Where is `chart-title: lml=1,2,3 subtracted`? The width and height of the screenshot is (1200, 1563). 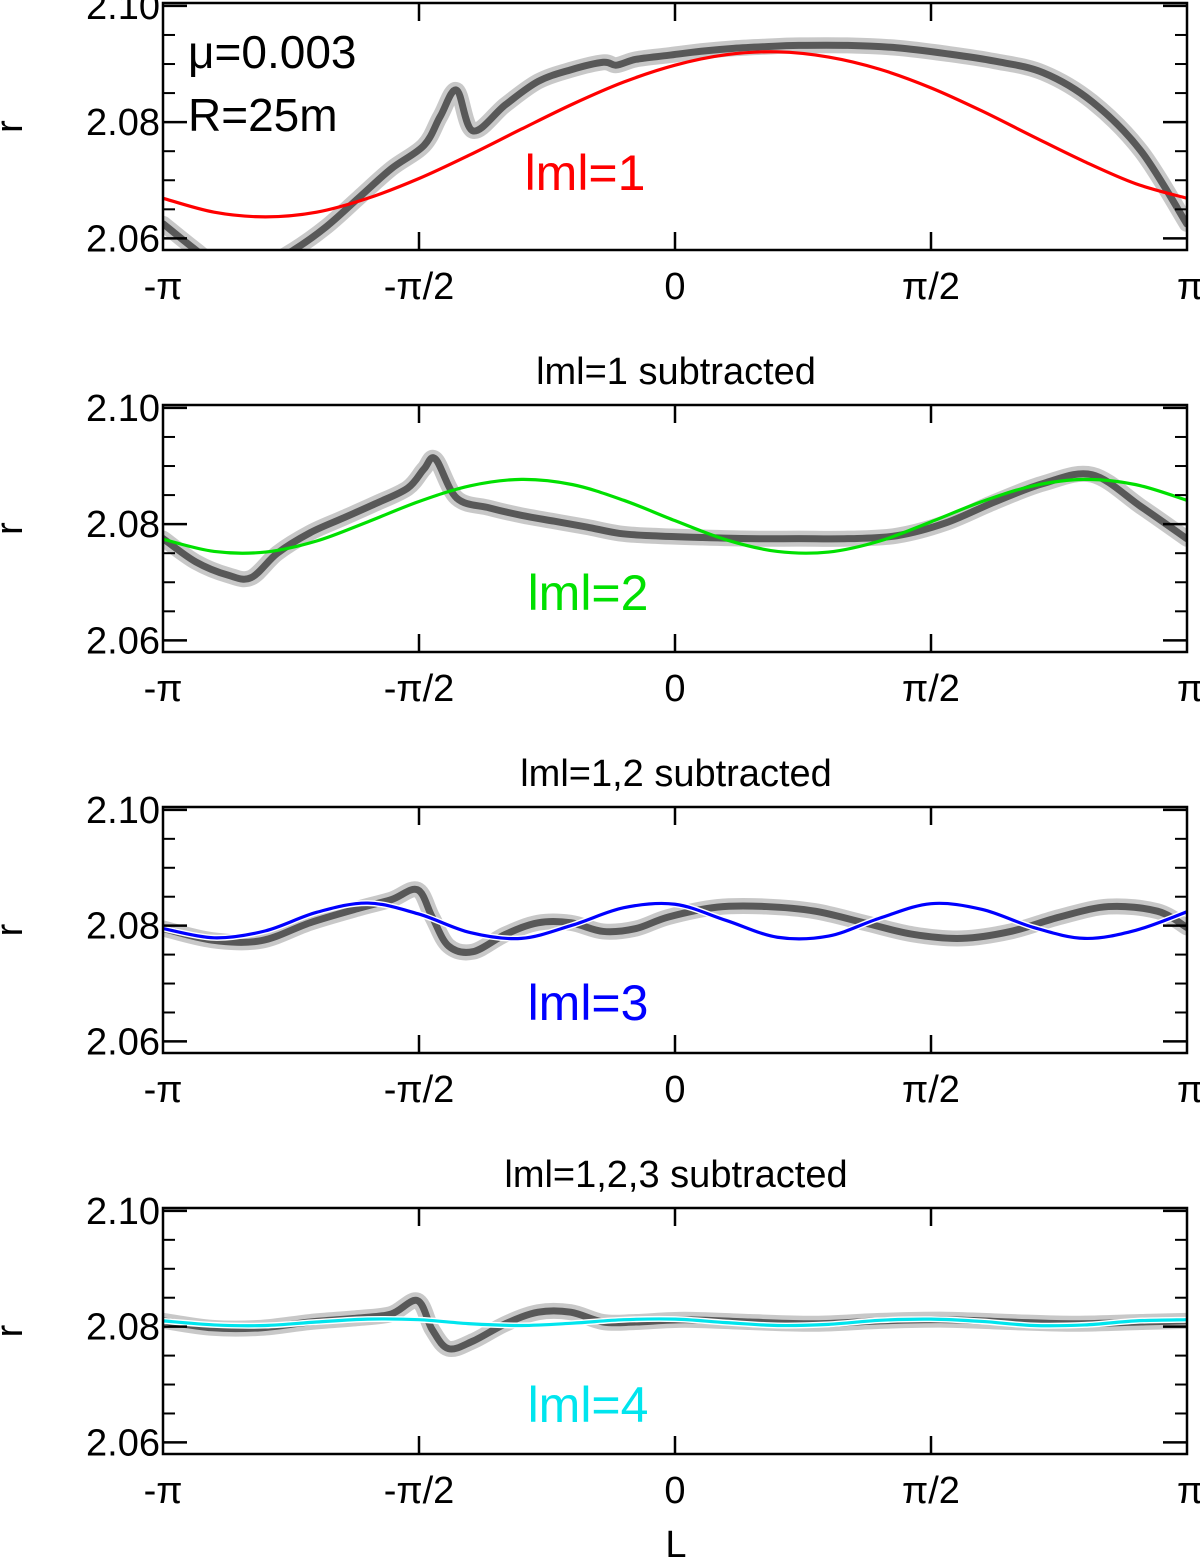
chart-title: lml=1,2,3 subtracted is located at coordinates (675, 1175).